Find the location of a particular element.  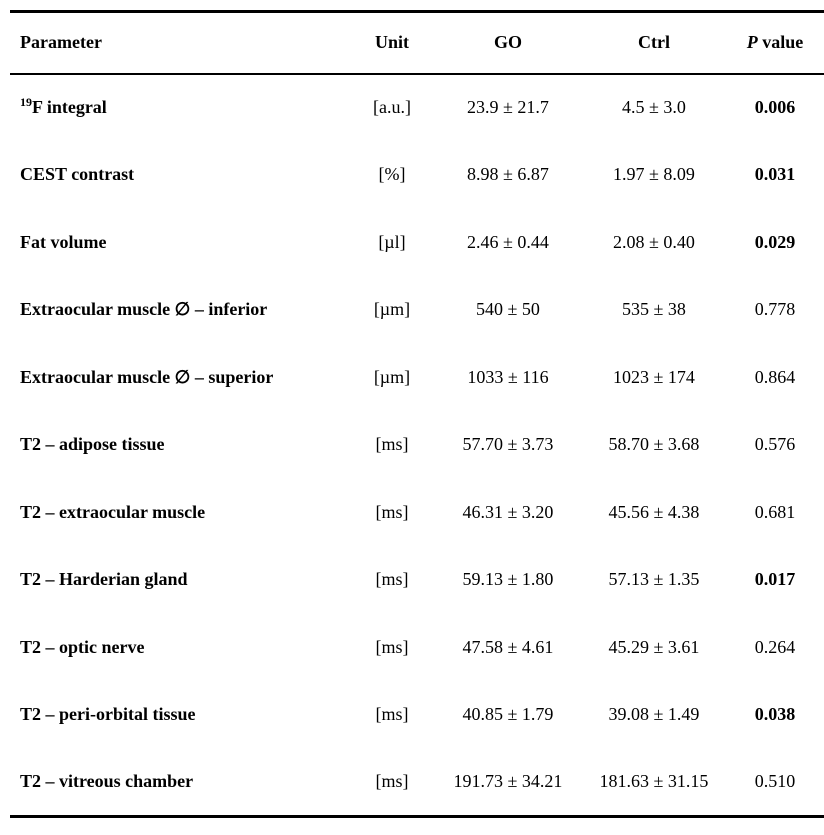

cell-parameter: CEST contrast is located at coordinates (180, 175).